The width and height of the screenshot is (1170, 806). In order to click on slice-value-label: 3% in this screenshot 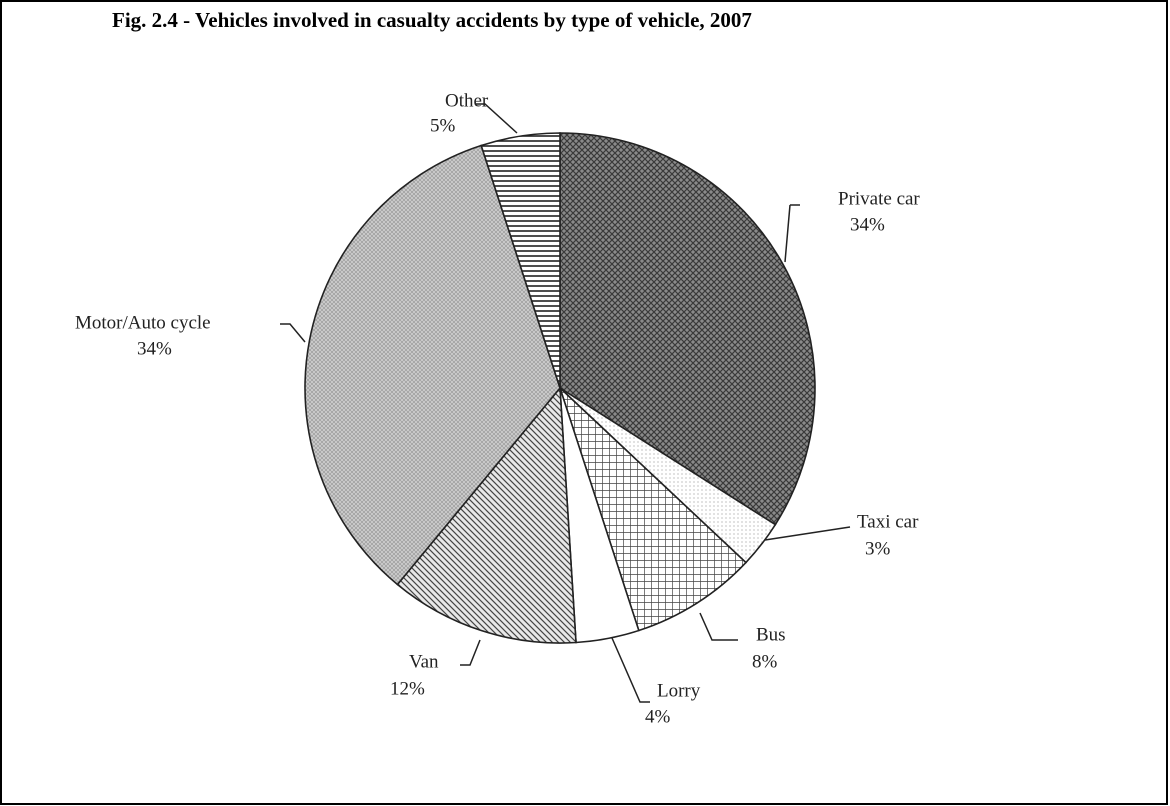, I will do `click(878, 548)`.